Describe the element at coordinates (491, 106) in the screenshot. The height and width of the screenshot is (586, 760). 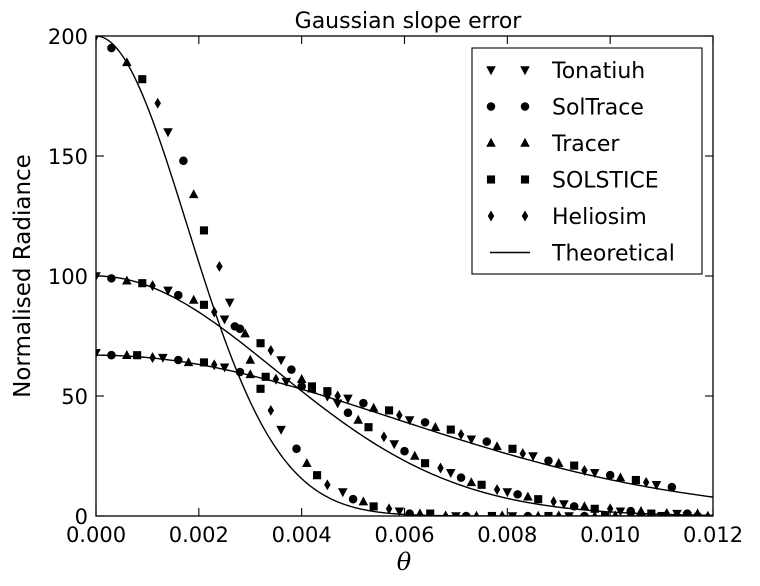
I see `legend-circle-swatch` at that location.